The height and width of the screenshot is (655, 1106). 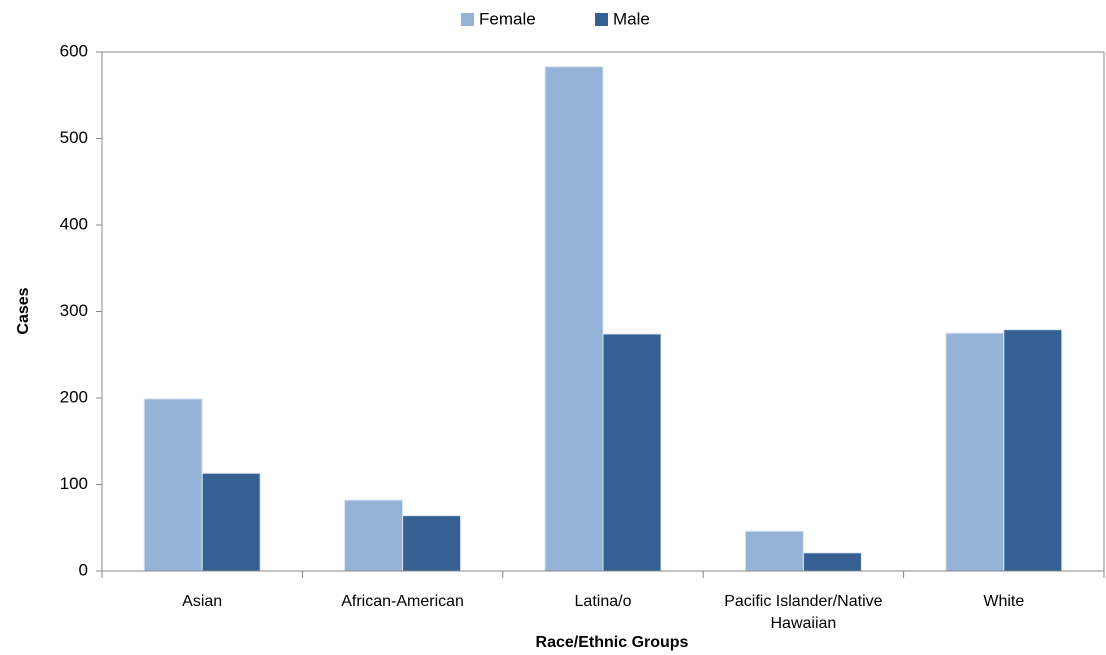 What do you see at coordinates (74, 483) in the screenshot?
I see `y-tick-label: 100` at bounding box center [74, 483].